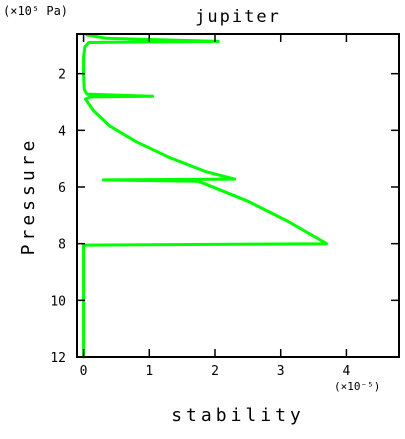  Describe the element at coordinates (35, 11) in the screenshot. I see `y-unit-label: (×10⁵ Pa)` at that location.